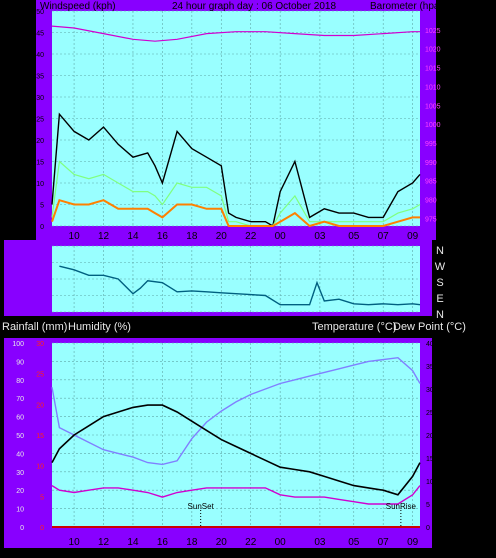 This screenshot has height=558, width=496. I want to click on direction-tick-label: E, so click(439, 299).